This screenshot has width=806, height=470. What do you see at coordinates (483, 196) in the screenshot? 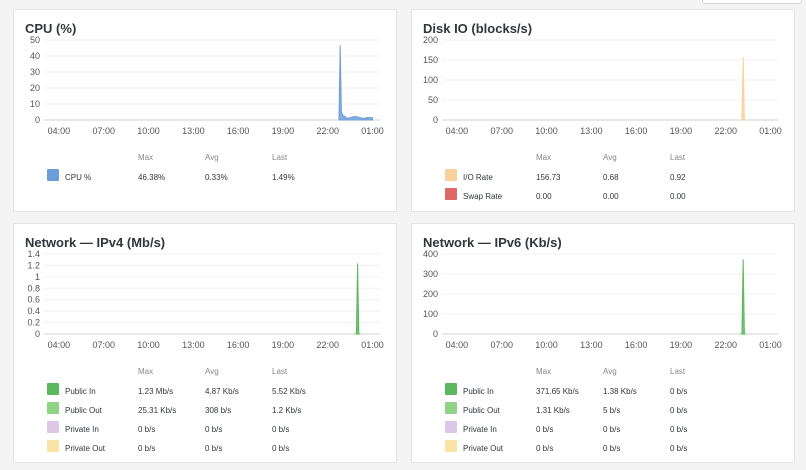
I see `legend-label: Swap Rate` at bounding box center [483, 196].